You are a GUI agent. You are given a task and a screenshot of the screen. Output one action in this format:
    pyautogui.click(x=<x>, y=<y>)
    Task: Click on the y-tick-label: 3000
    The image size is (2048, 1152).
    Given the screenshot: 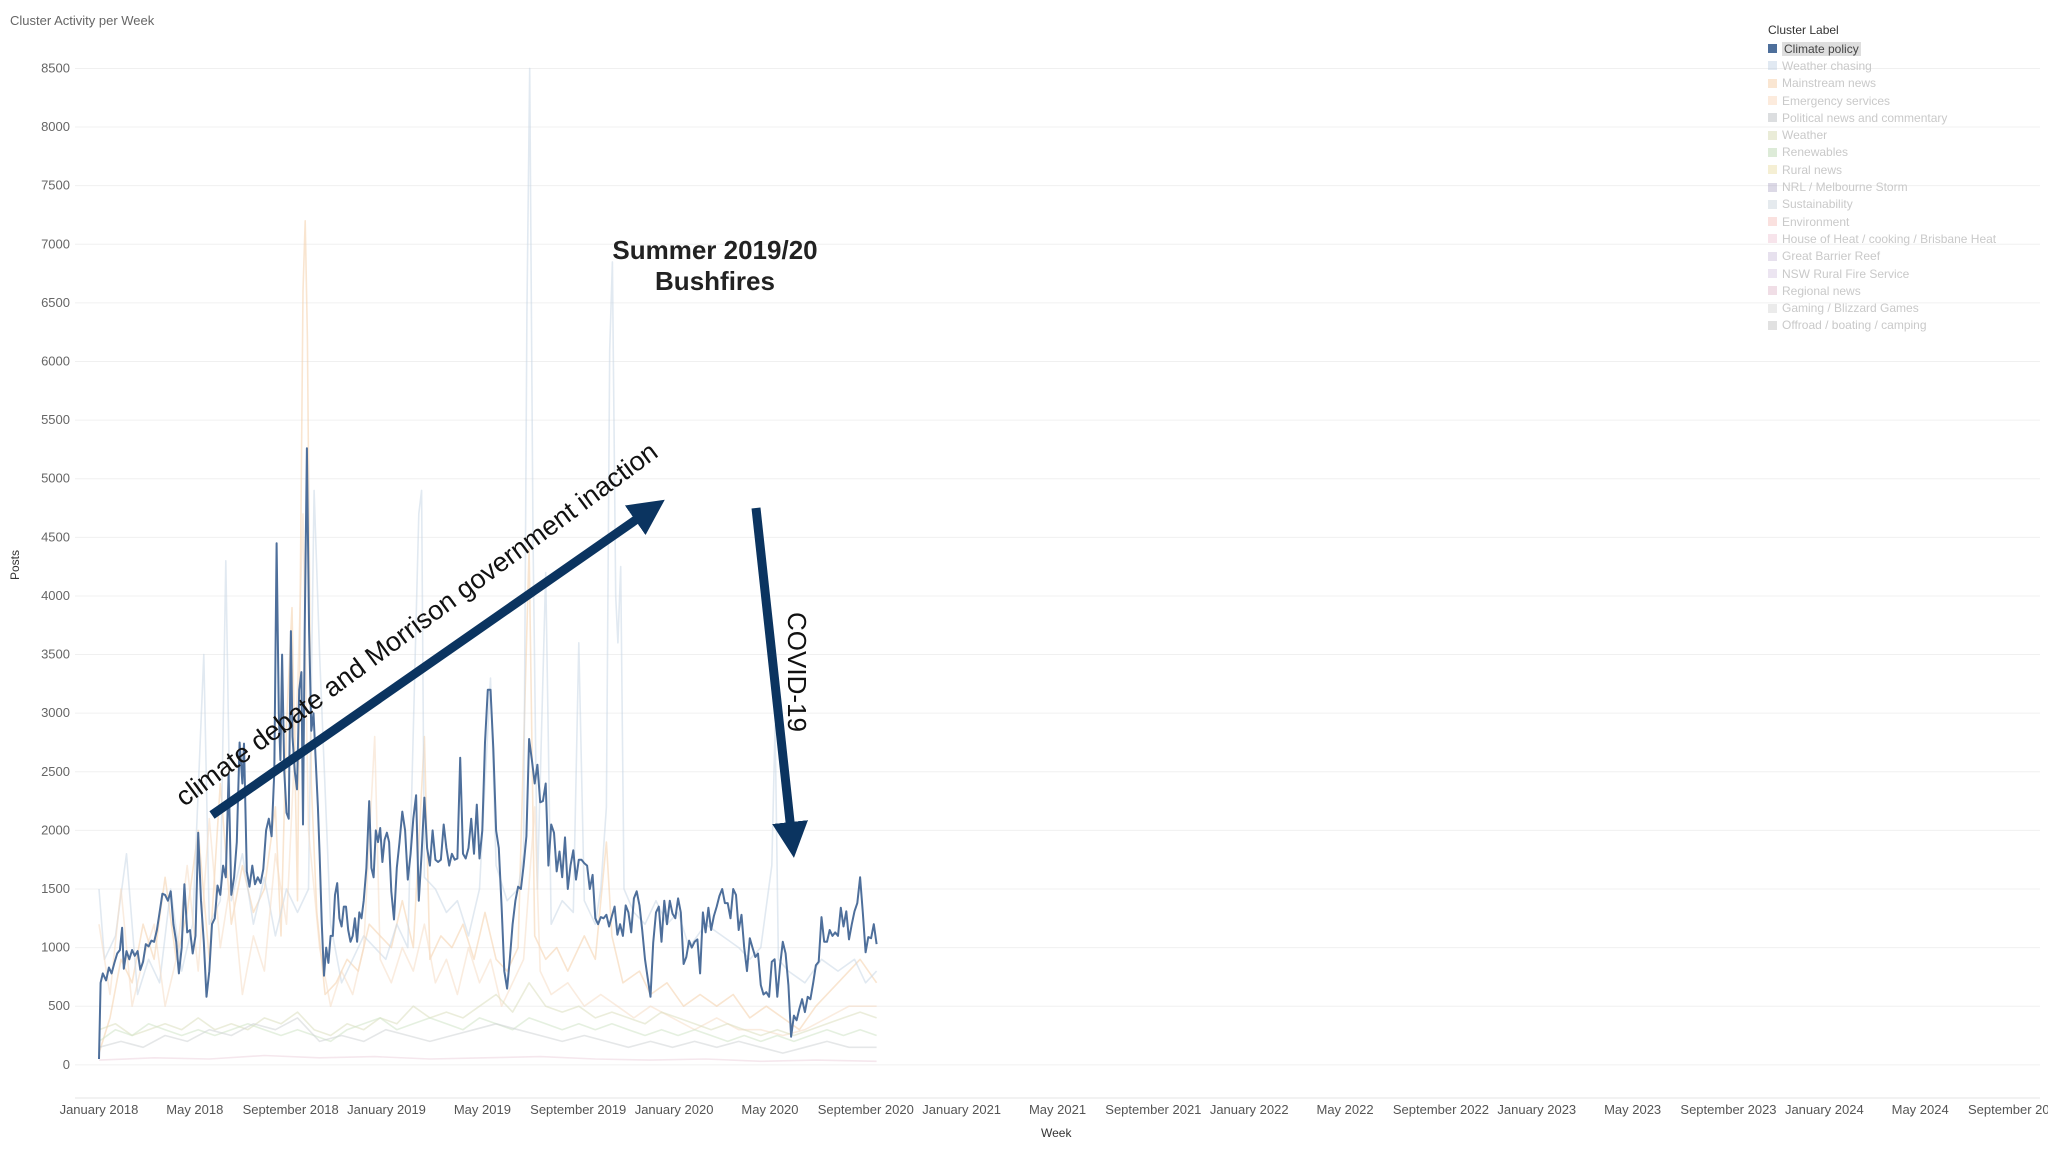 What is the action you would take?
    pyautogui.click(x=55, y=712)
    